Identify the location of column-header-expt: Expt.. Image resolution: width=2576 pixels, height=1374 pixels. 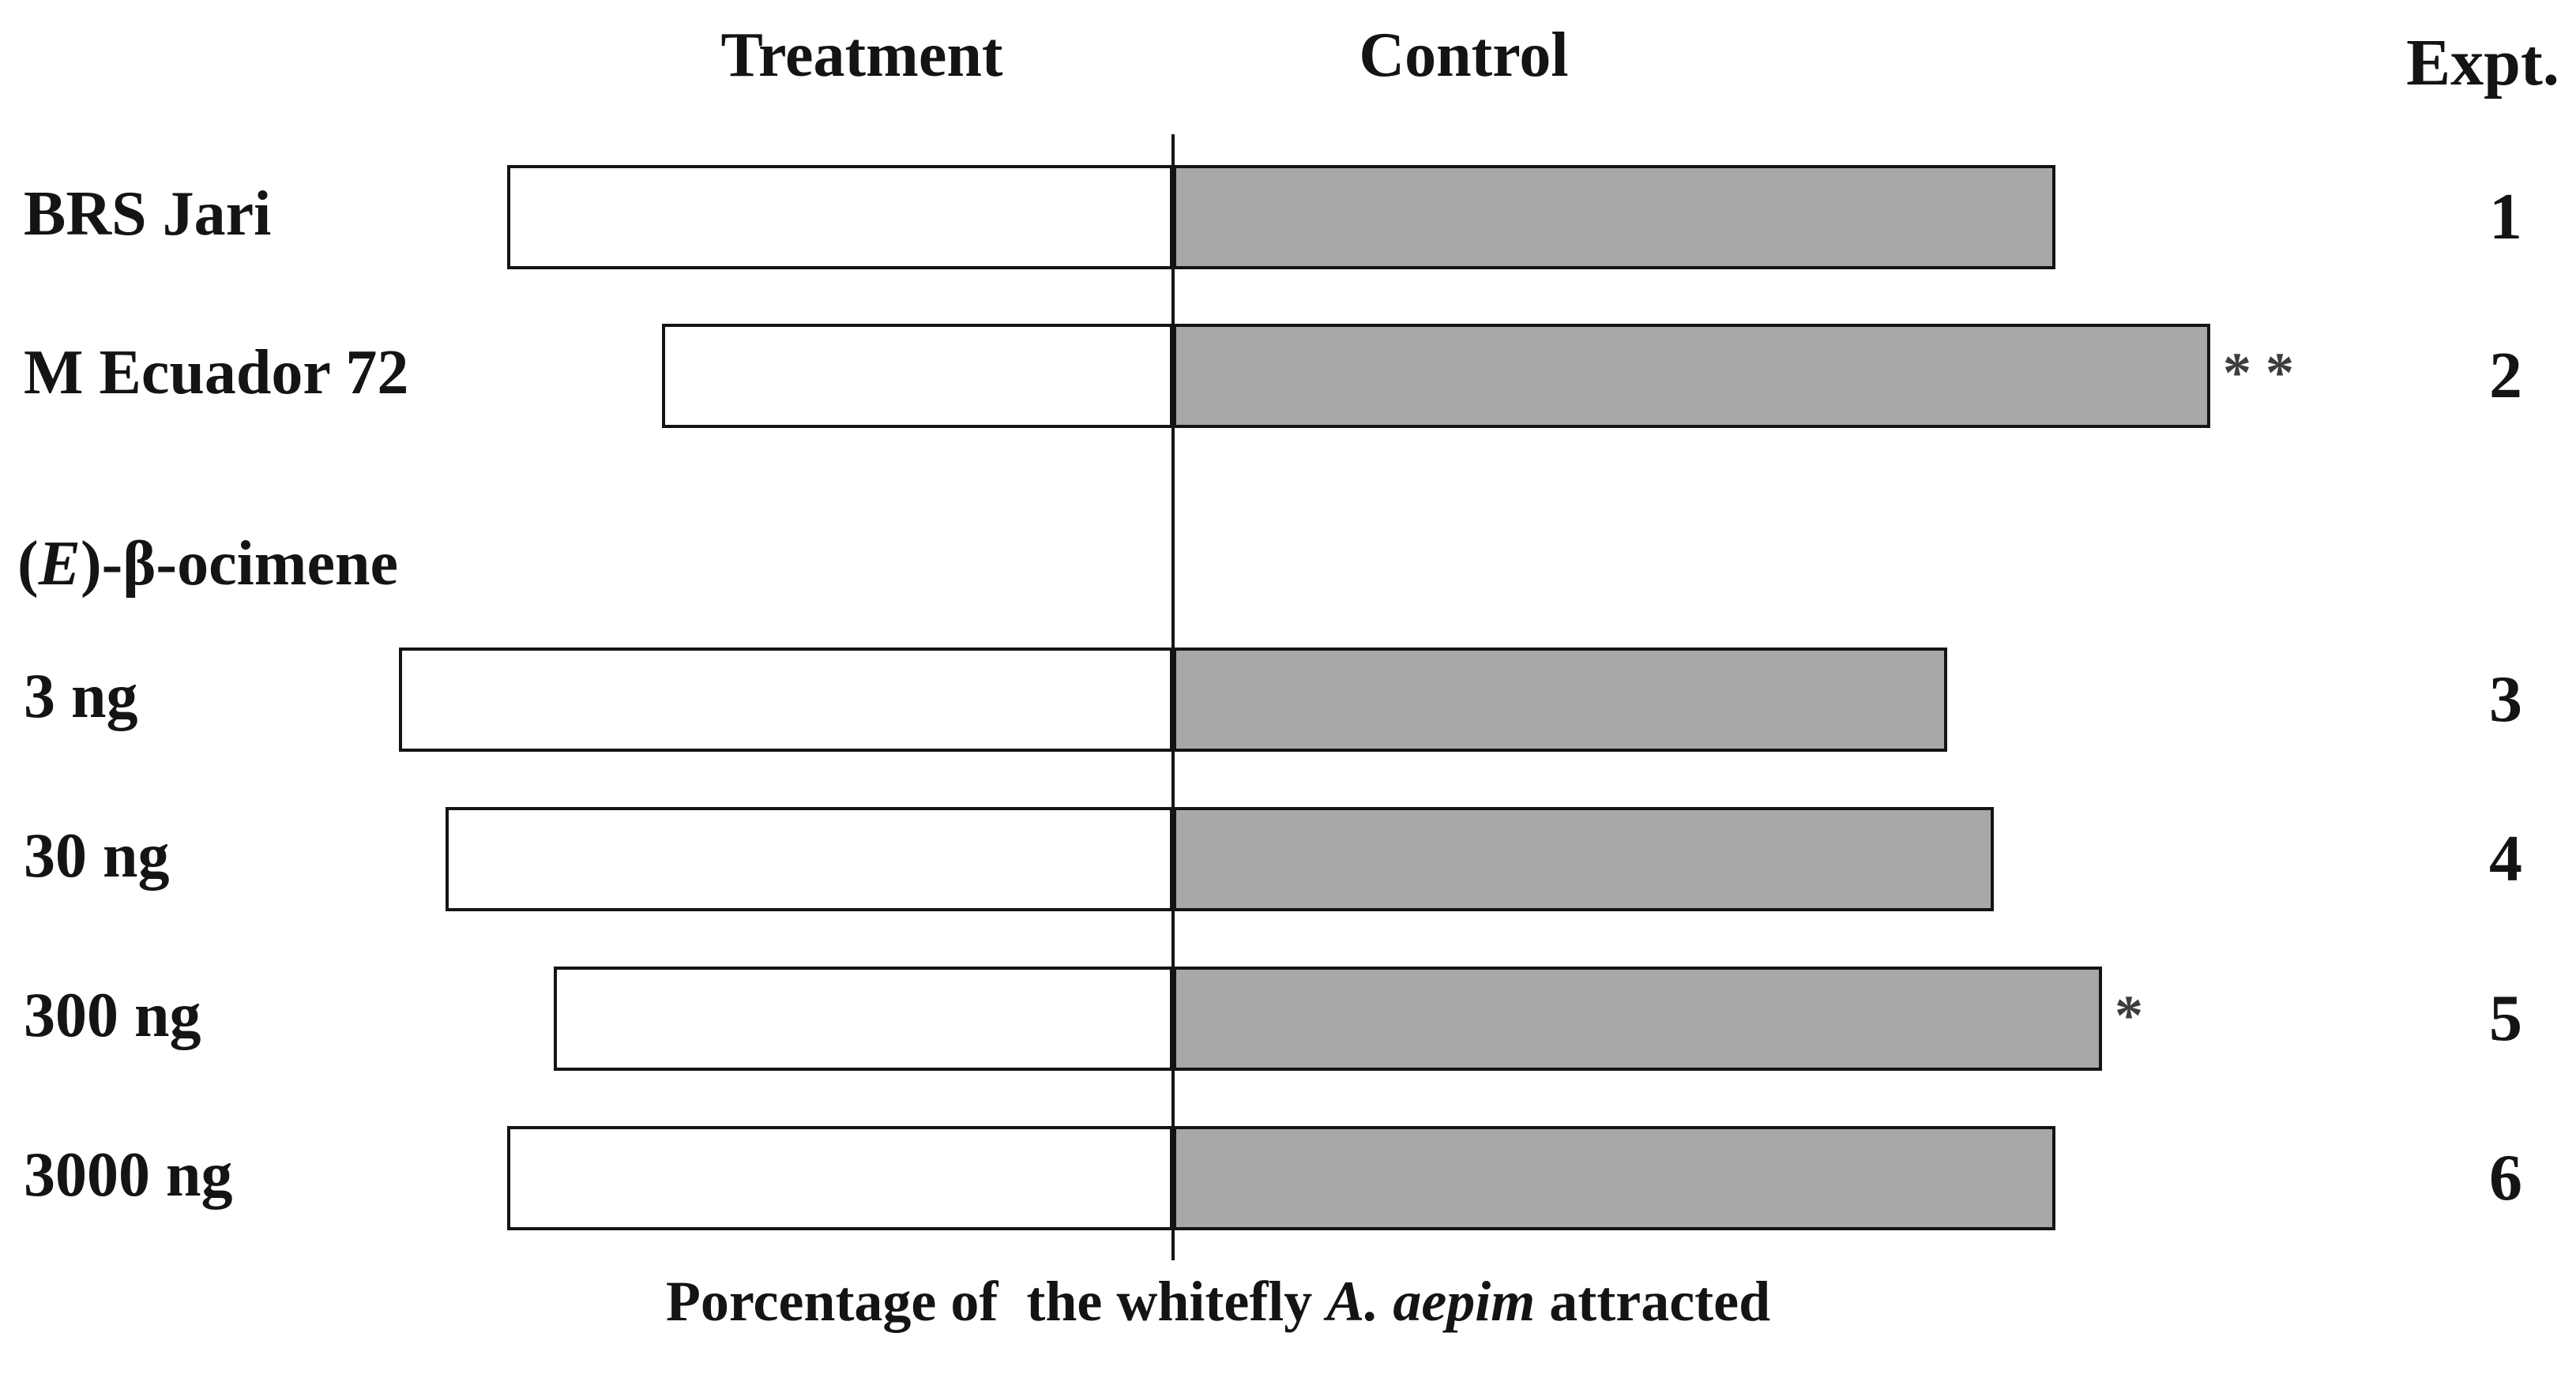
(2482, 62).